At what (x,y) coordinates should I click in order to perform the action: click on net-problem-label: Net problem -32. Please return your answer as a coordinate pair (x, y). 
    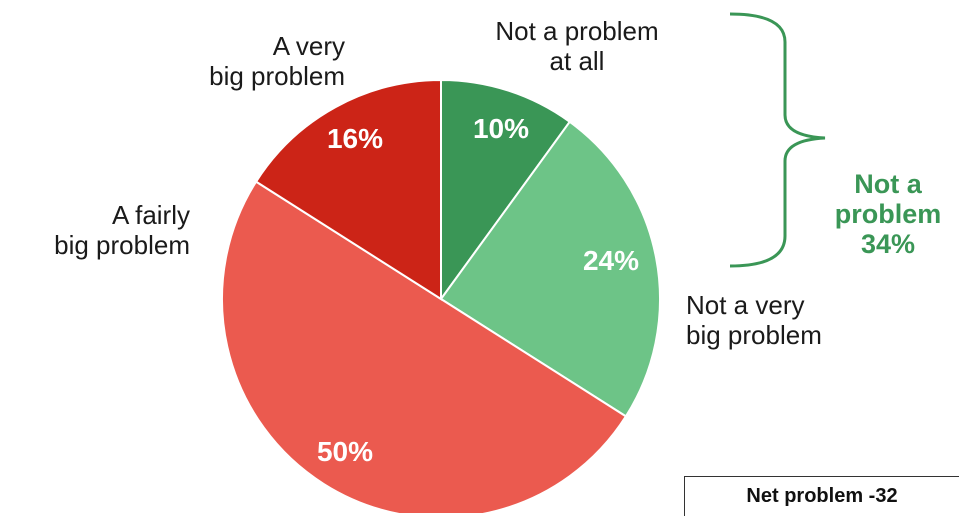
    Looking at the image, I should click on (822, 496).